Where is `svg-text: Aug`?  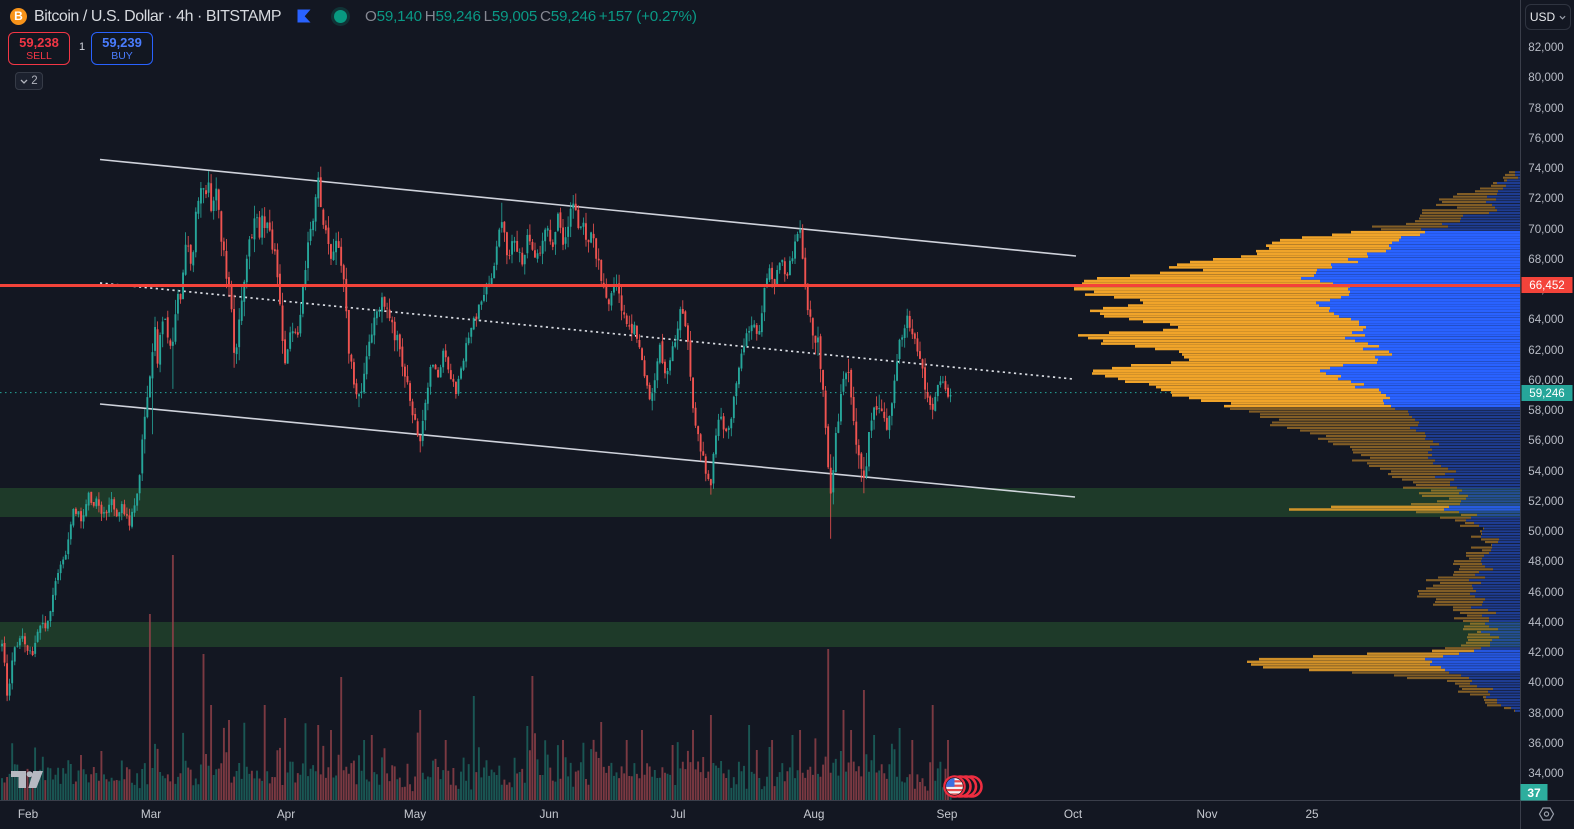
svg-text: Aug is located at coordinates (814, 814).